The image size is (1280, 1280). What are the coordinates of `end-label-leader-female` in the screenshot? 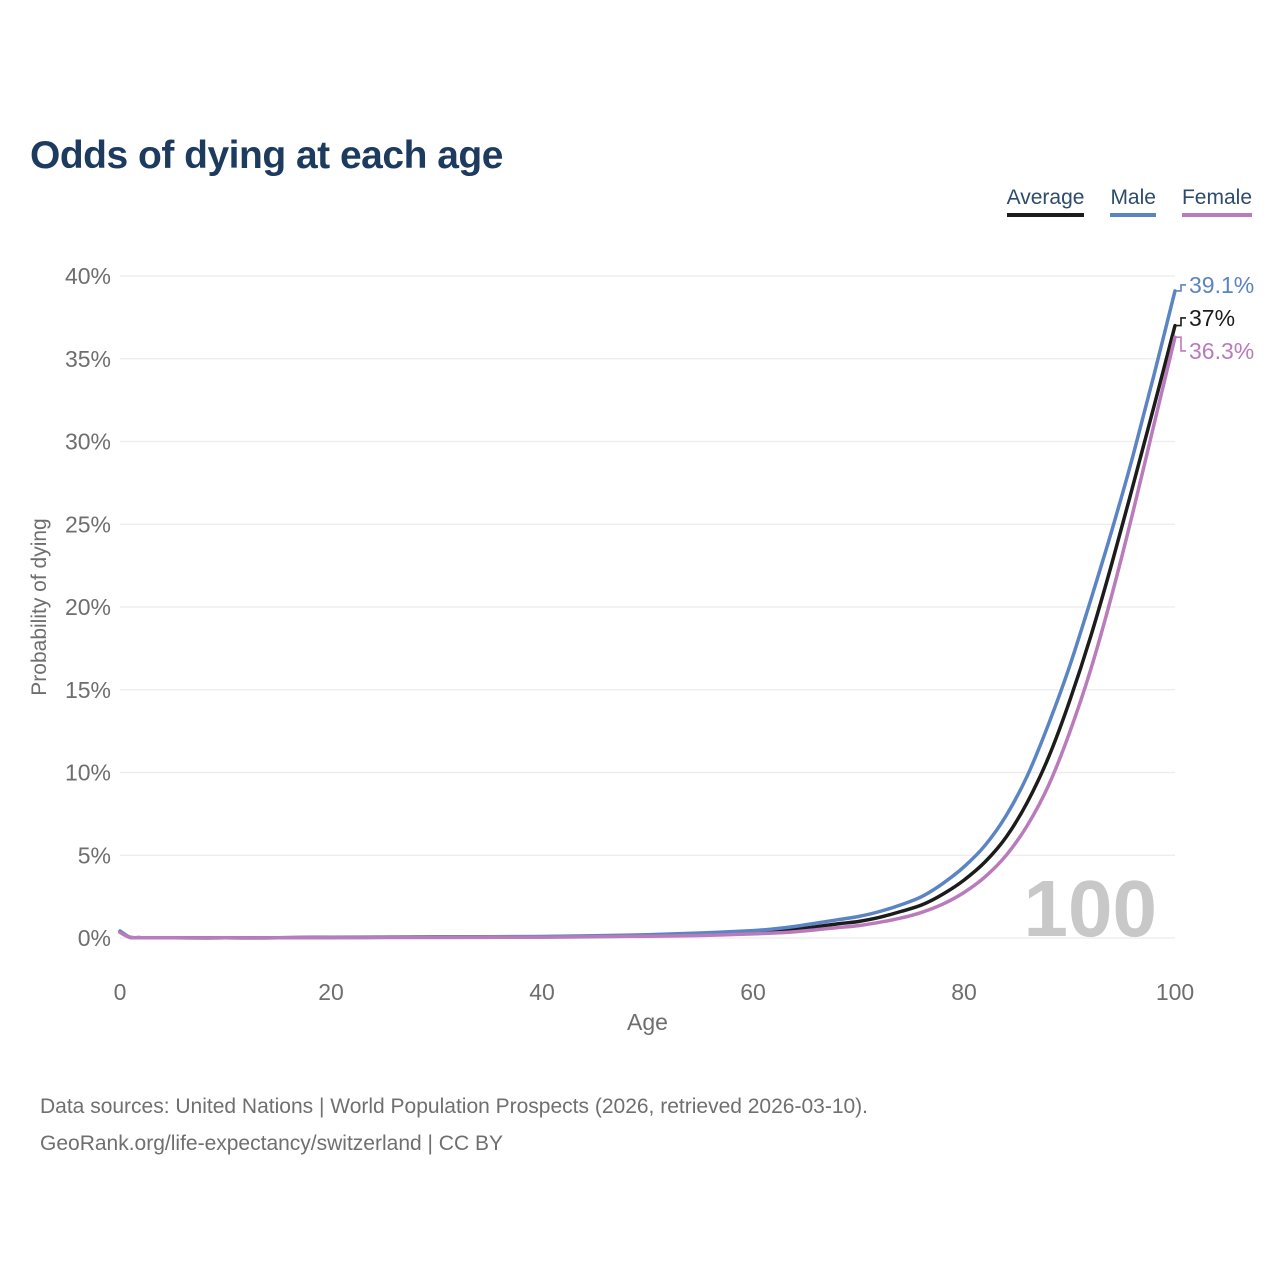 It's located at (1180, 344).